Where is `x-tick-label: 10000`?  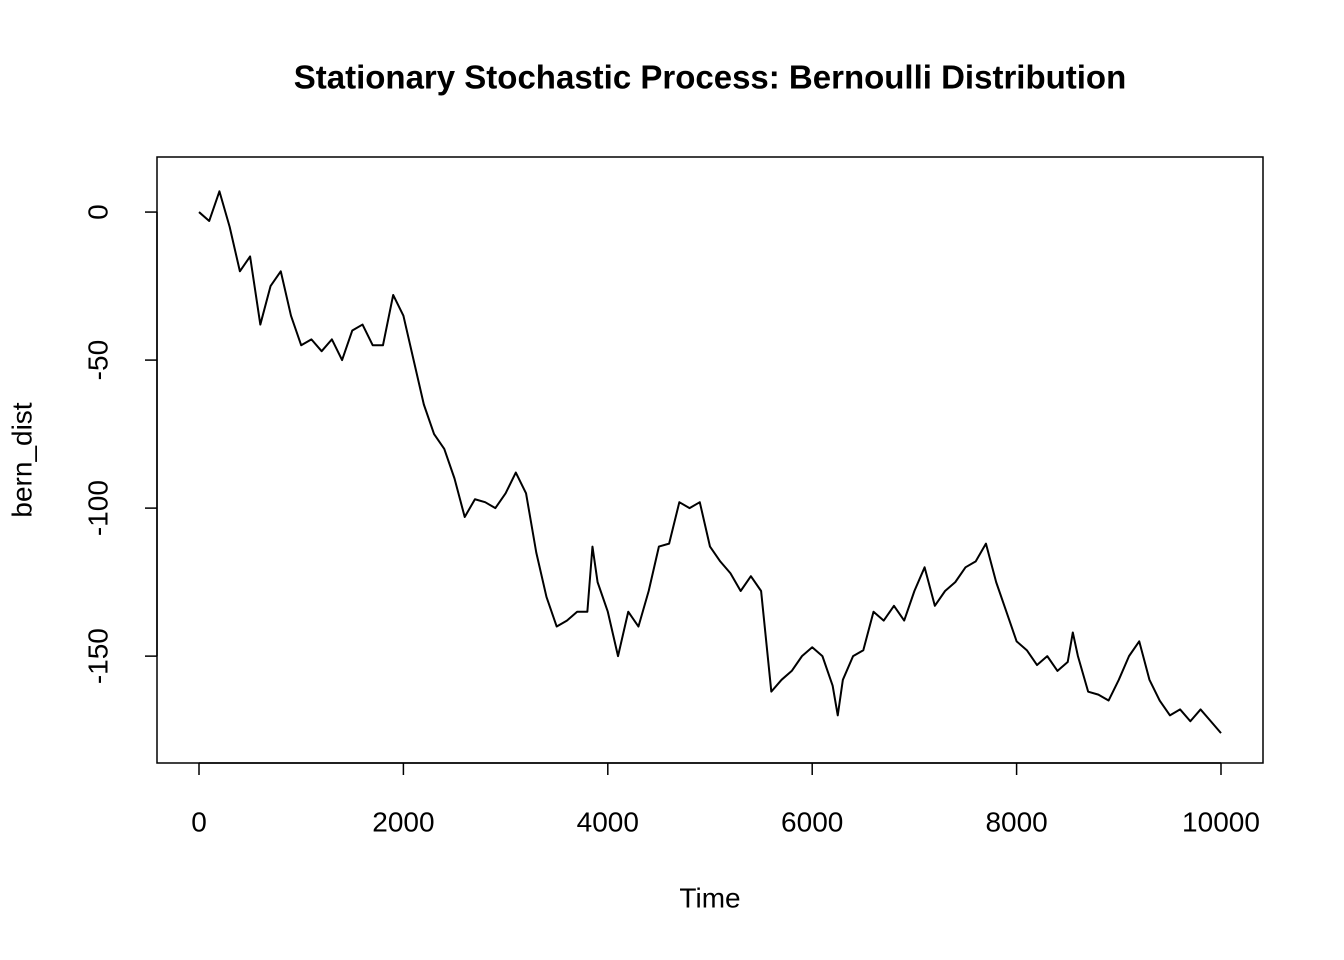 x-tick-label: 10000 is located at coordinates (1221, 821).